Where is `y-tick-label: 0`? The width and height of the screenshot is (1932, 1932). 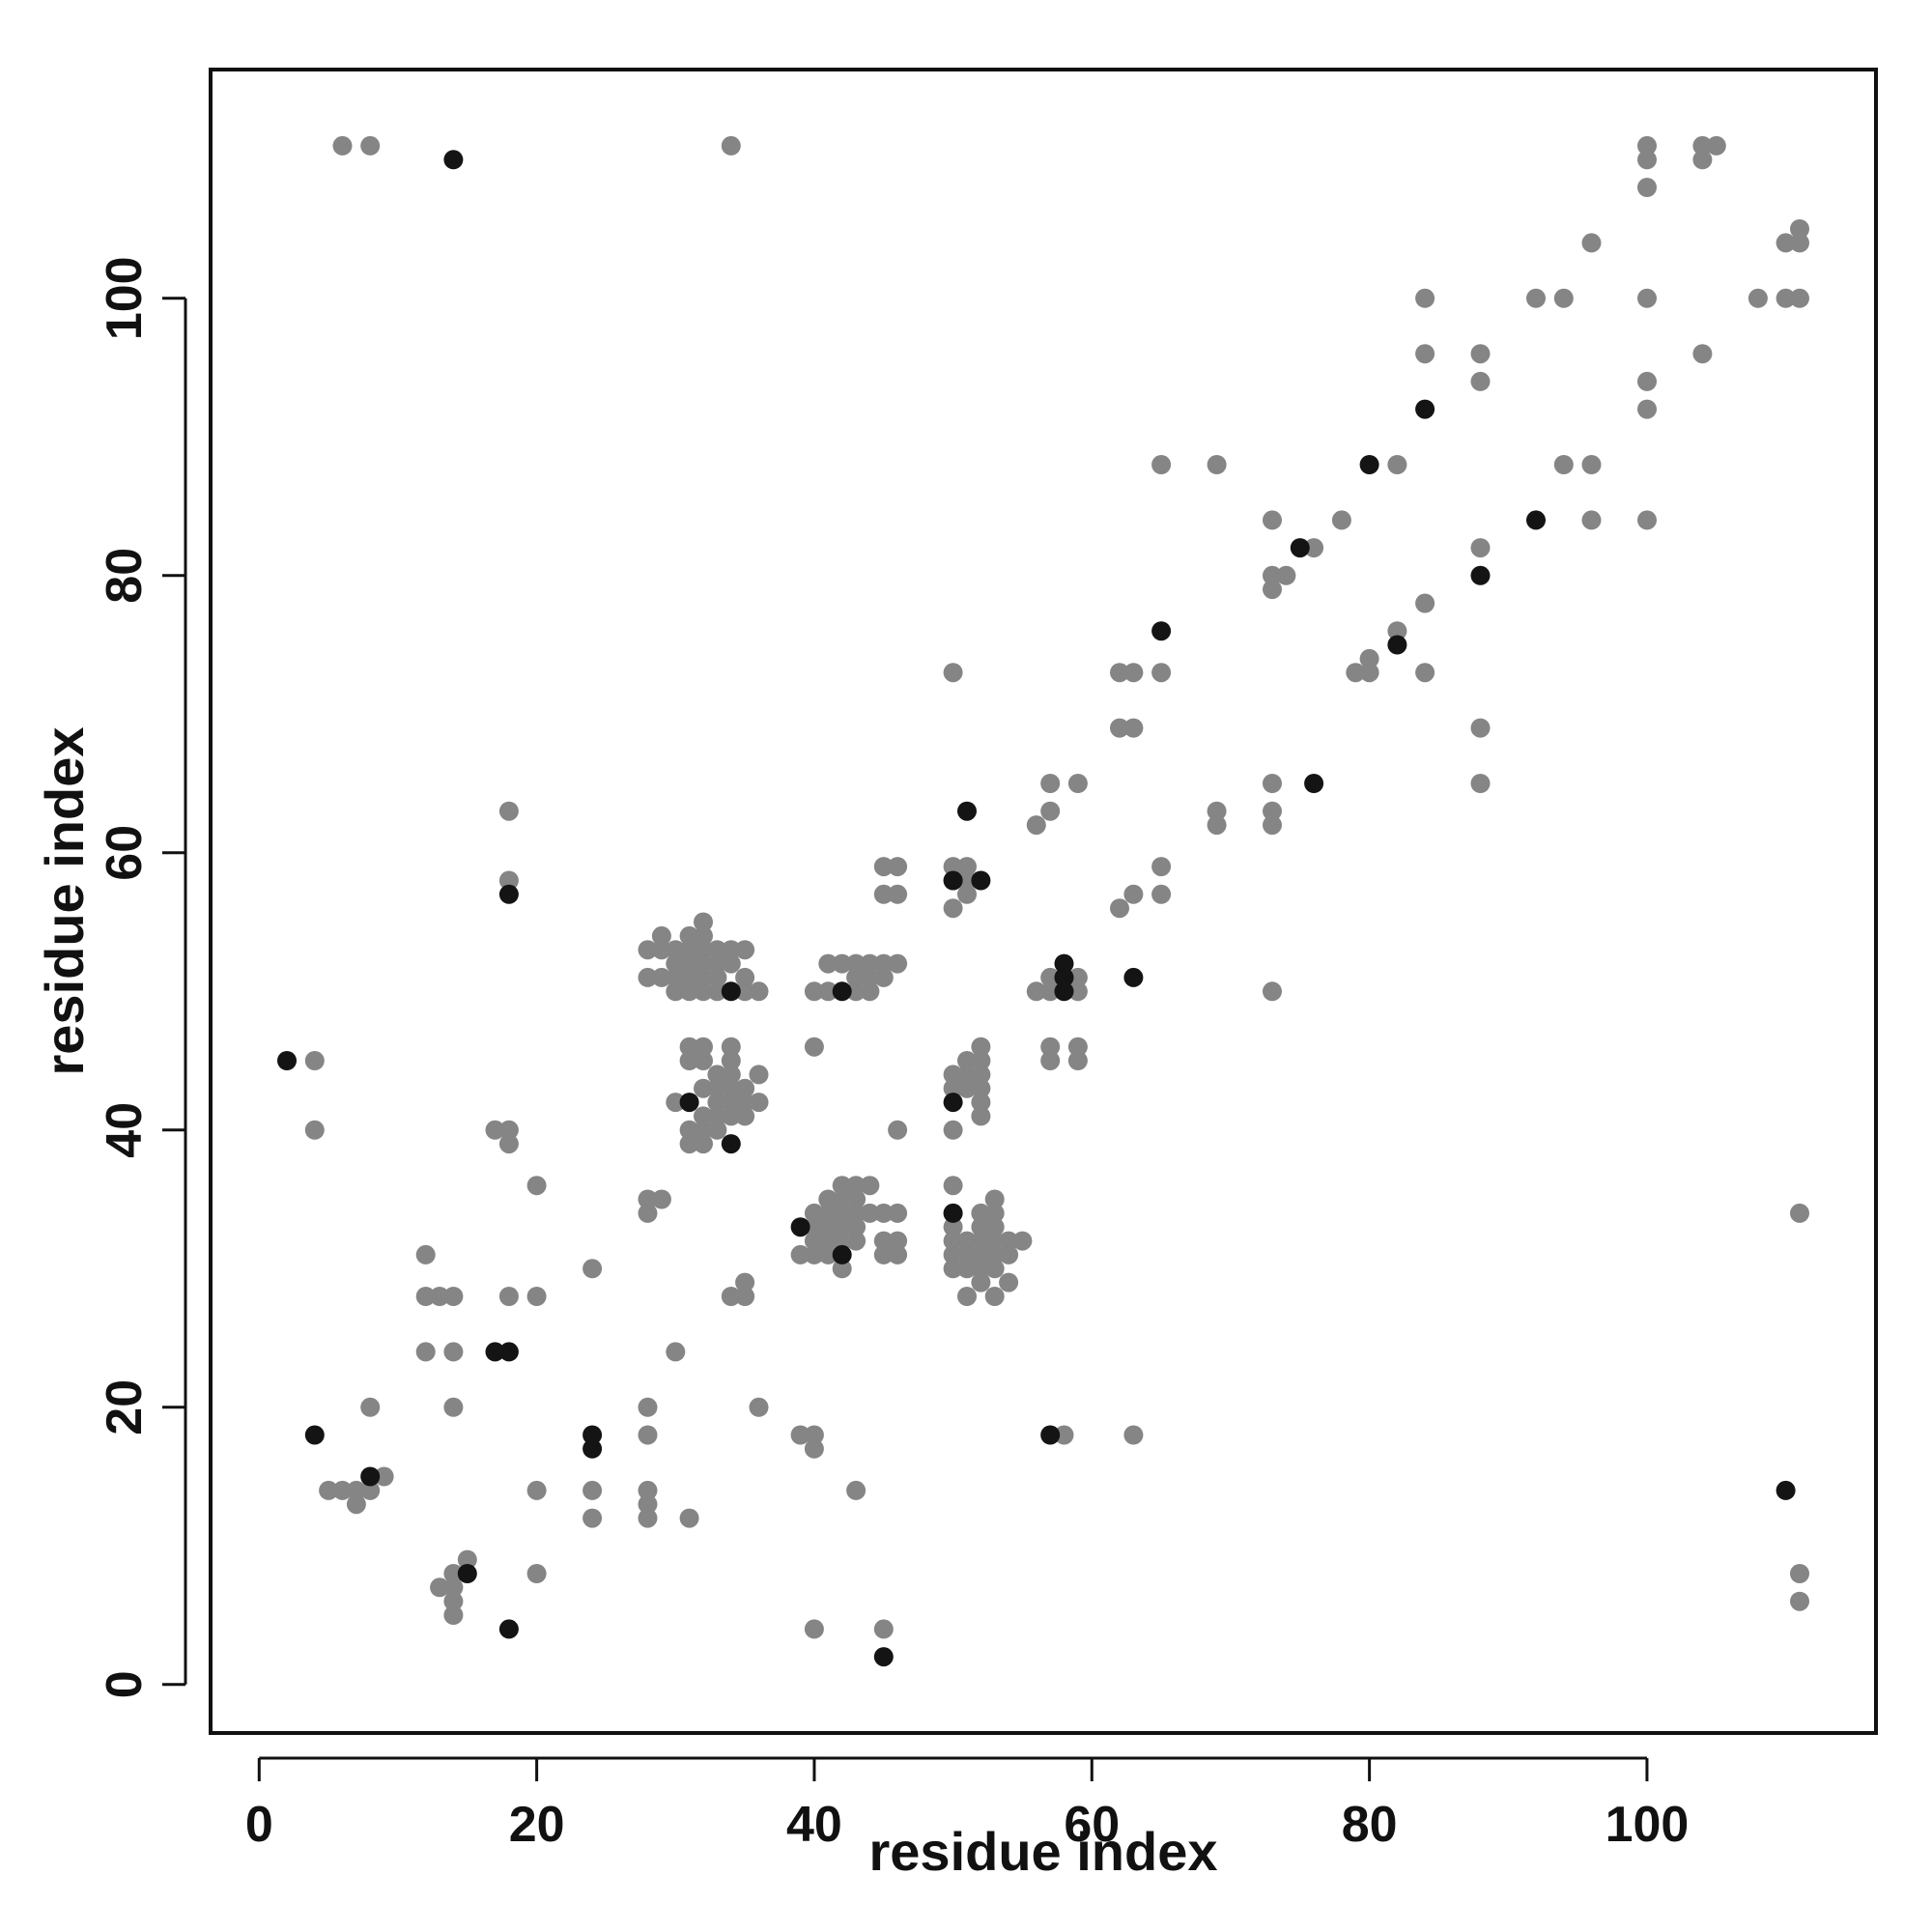
y-tick-label: 0 is located at coordinates (125, 1684).